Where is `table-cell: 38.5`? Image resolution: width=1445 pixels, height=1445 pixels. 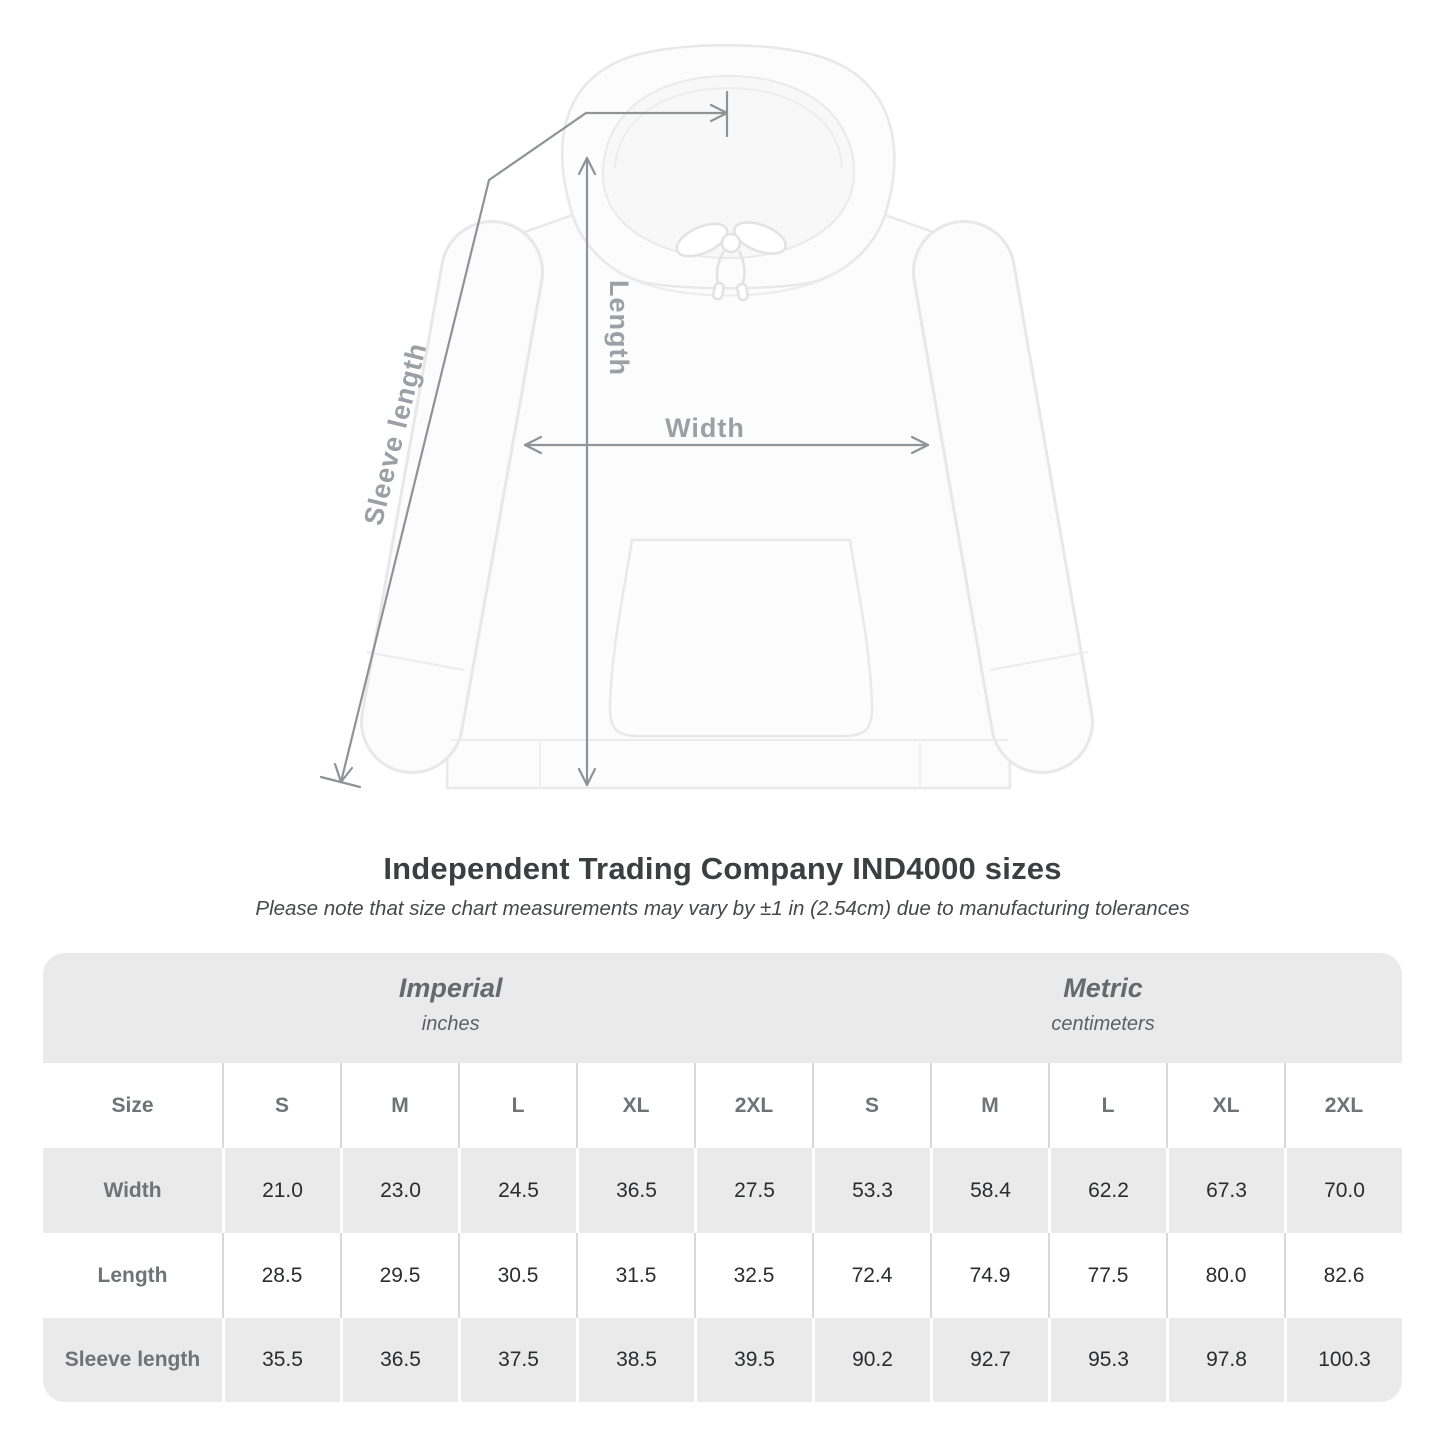
table-cell: 38.5 is located at coordinates (635, 1360).